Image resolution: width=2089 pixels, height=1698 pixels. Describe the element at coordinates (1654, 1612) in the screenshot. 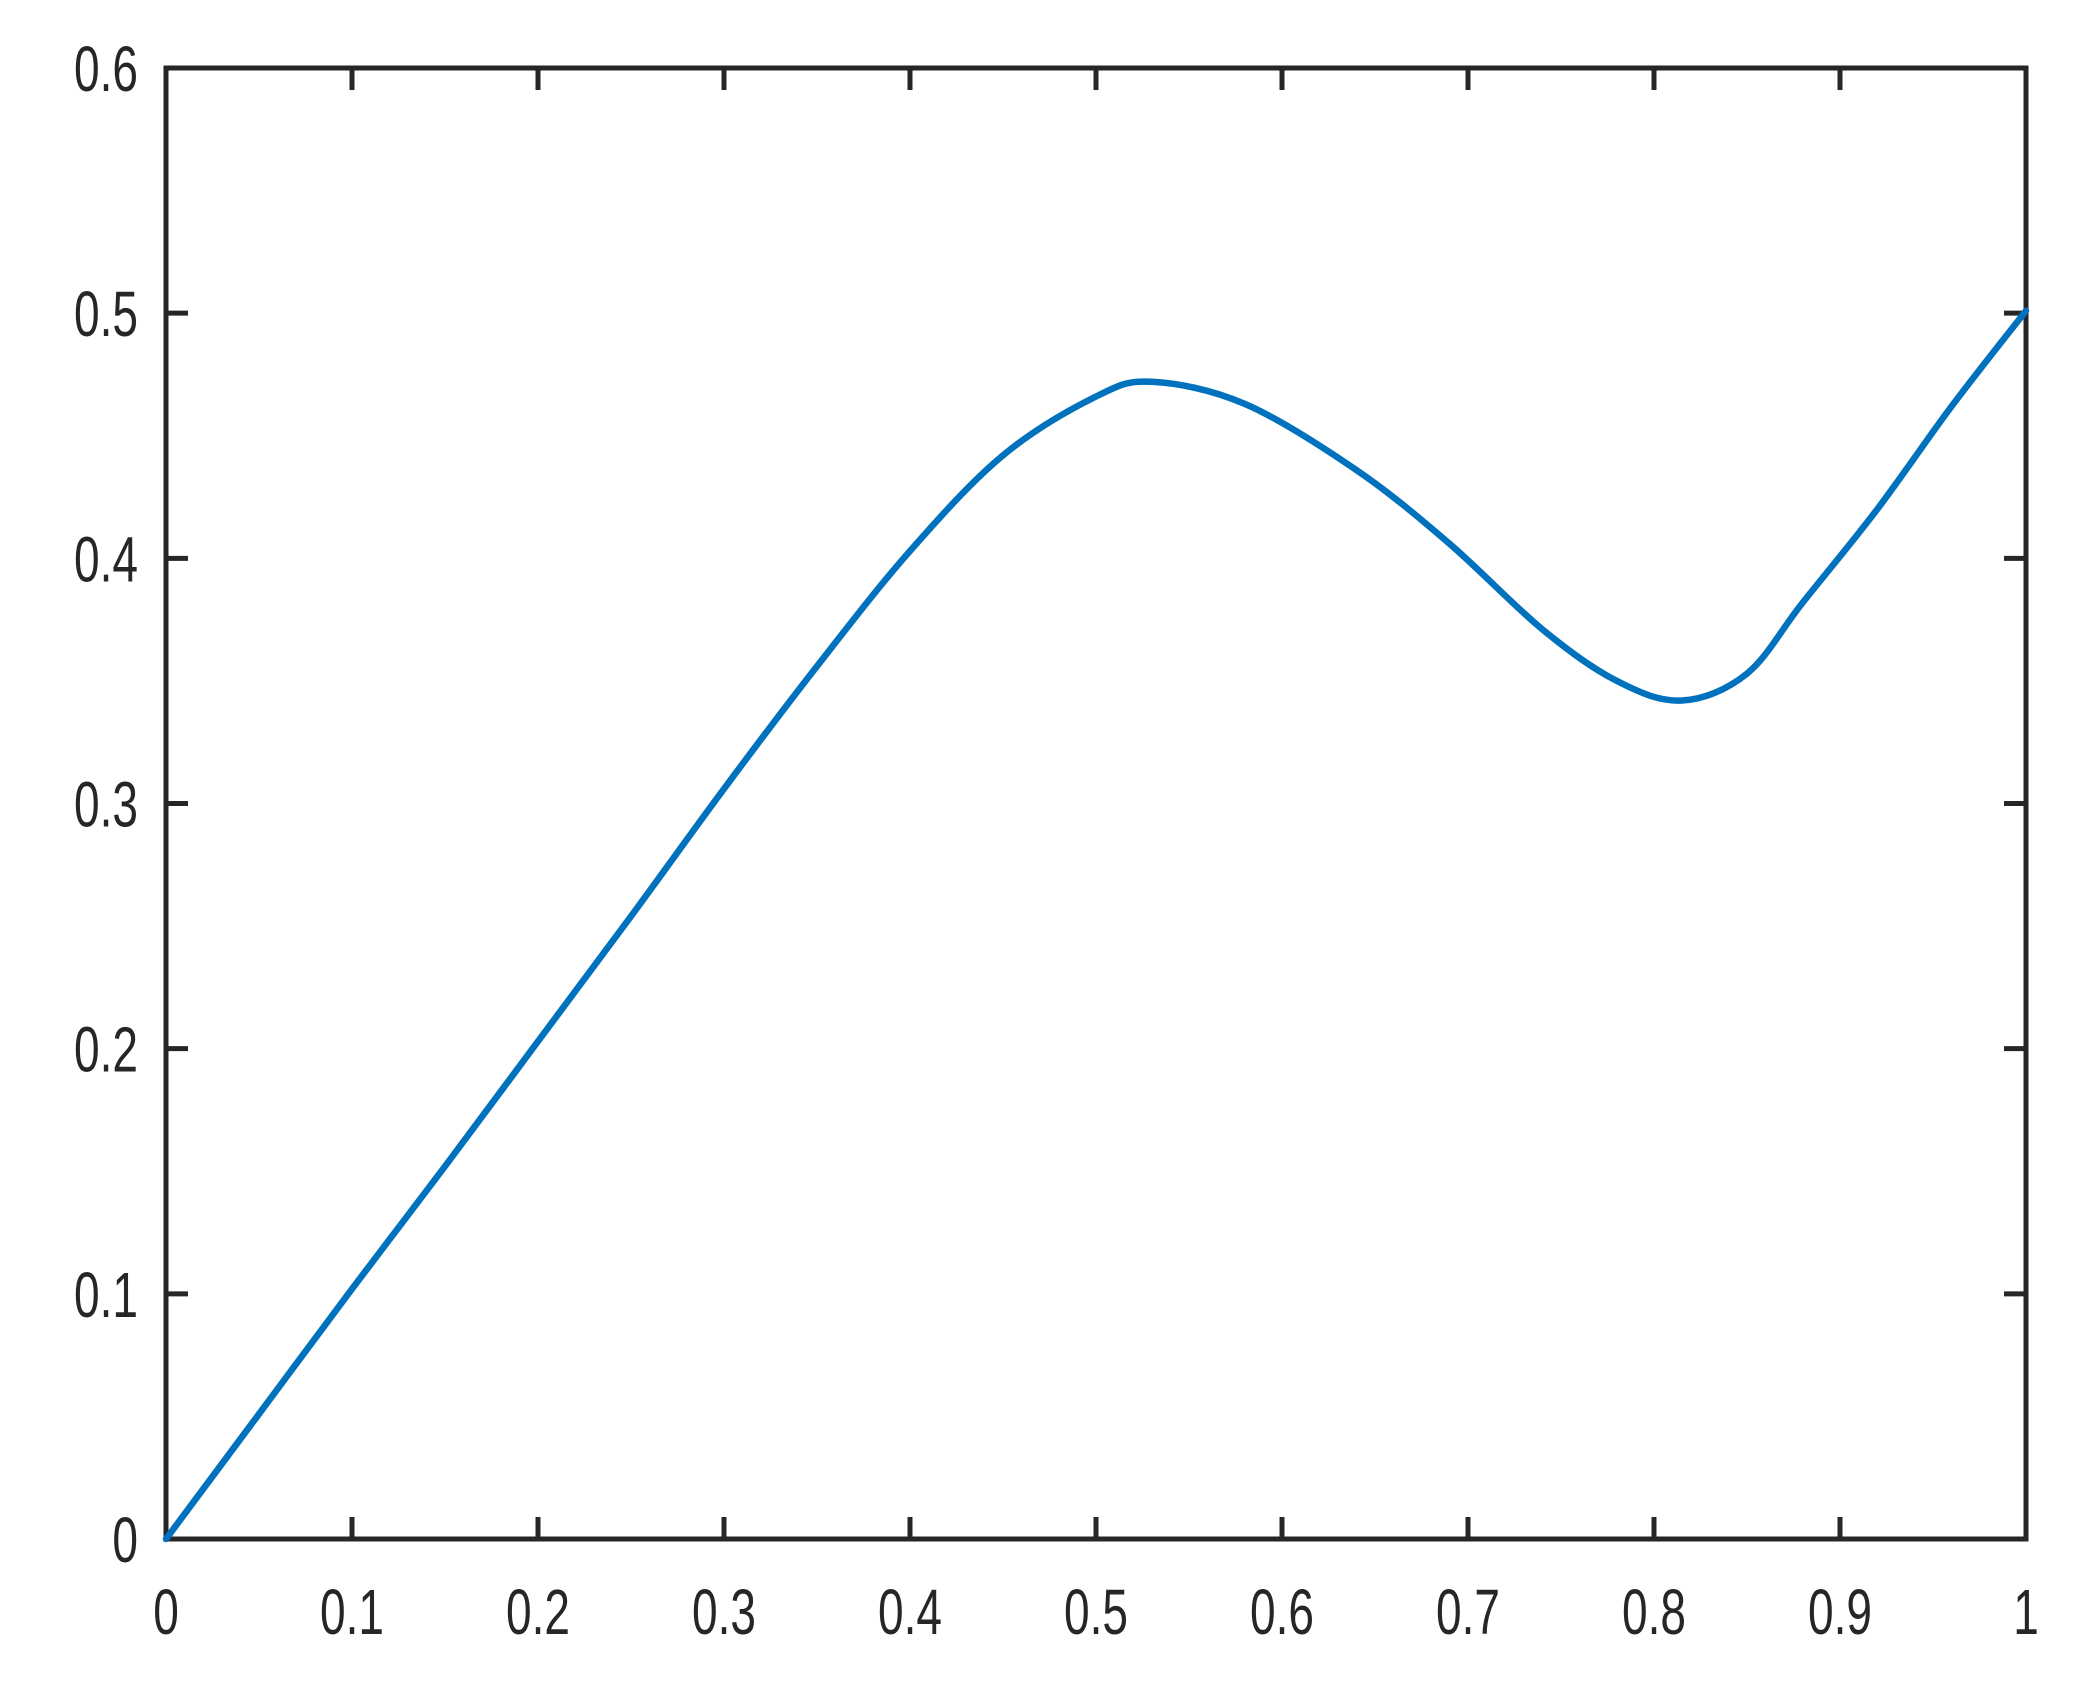

I see `x-tick-label: 0.8` at that location.